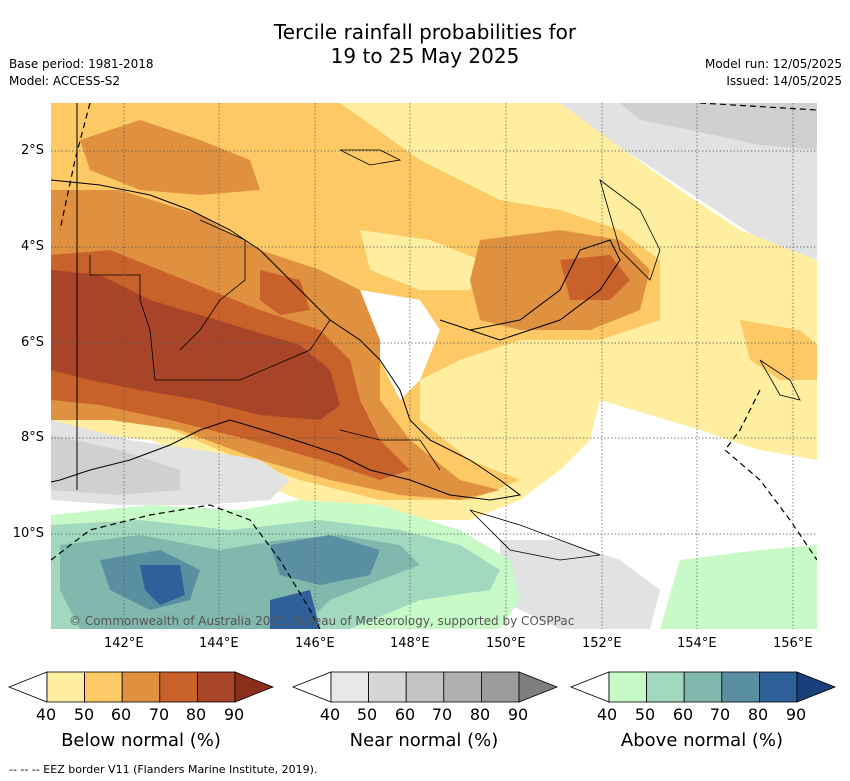 This screenshot has height=781, width=850. Describe the element at coordinates (159, 714) in the screenshot. I see `cbar-below-tick: 70` at that location.